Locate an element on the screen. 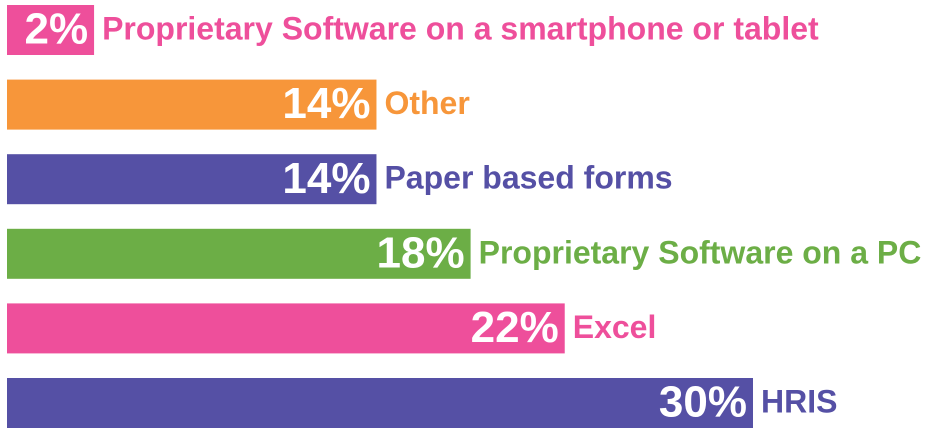 Image resolution: width=939 pixels, height=436 pixels. value-label: 18% is located at coordinates (421, 252).